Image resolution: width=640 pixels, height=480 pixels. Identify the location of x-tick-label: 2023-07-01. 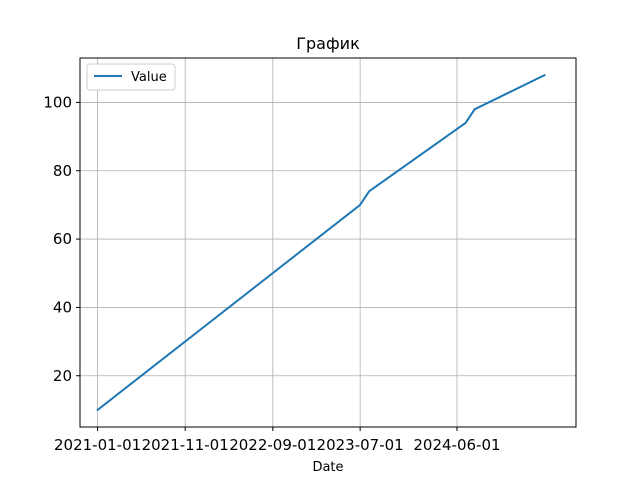
(360, 445).